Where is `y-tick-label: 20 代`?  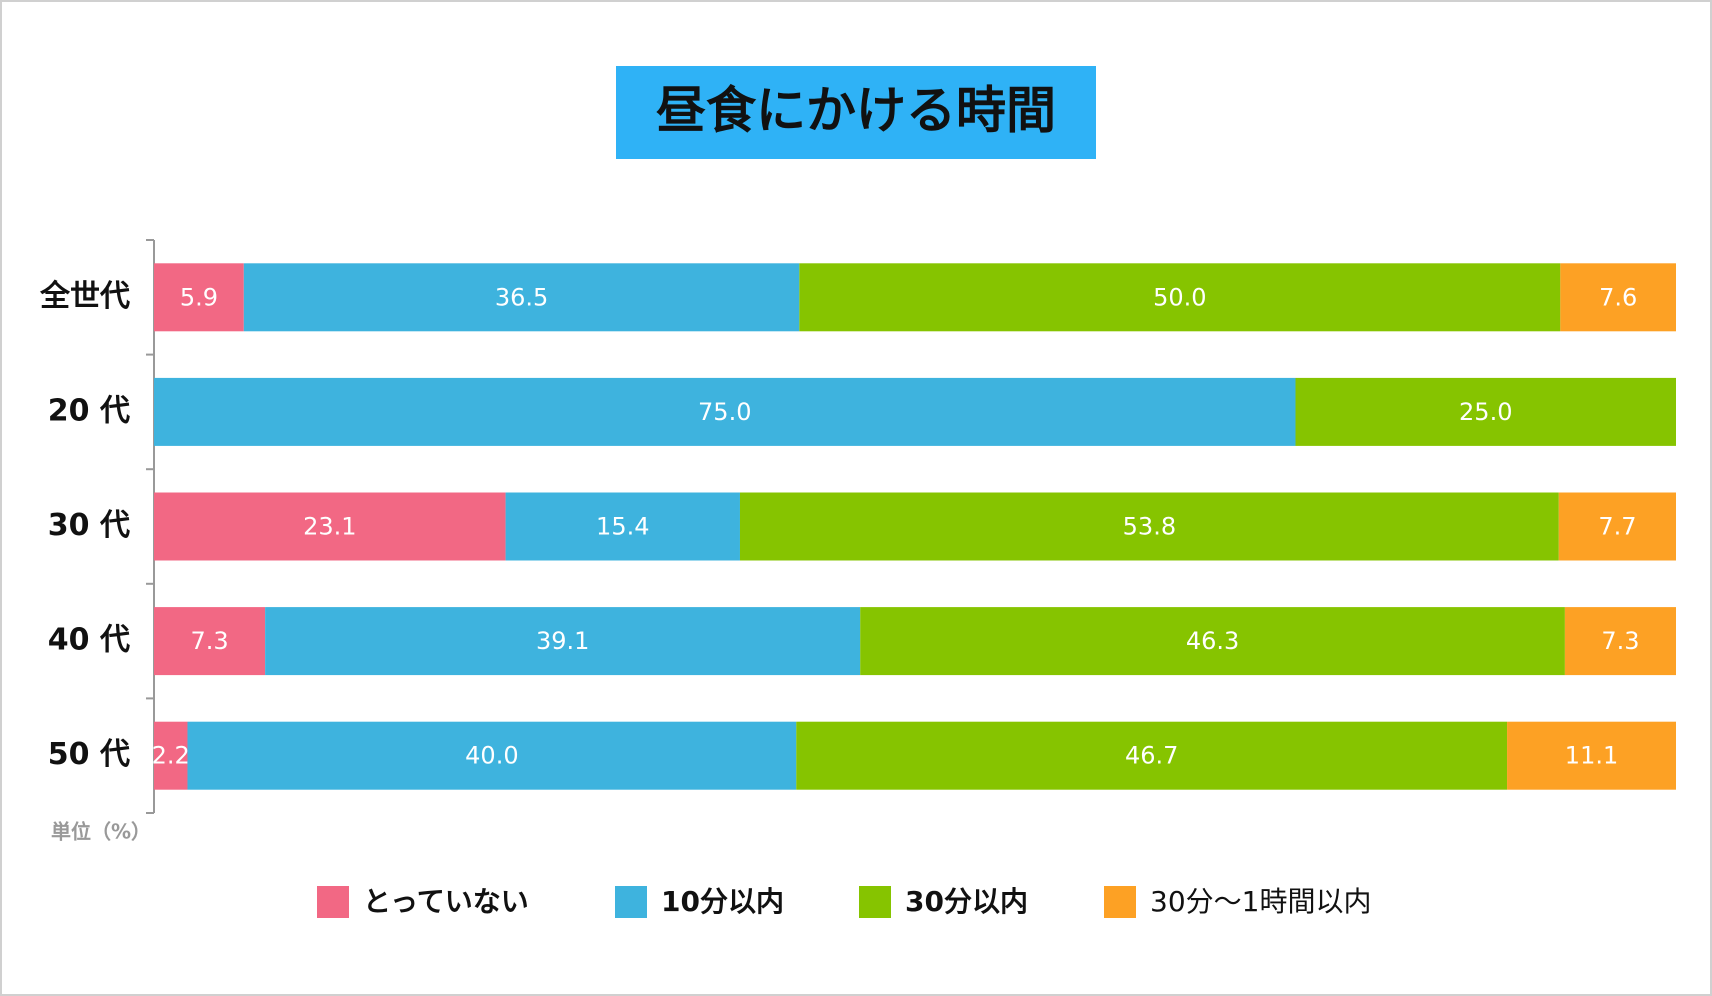
y-tick-label: 20 代 is located at coordinates (89, 410).